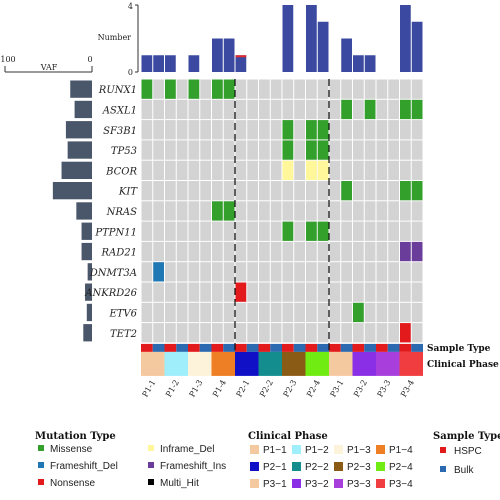 The width and height of the screenshot is (500, 500). What do you see at coordinates (187, 449) in the screenshot?
I see `mutation-type-label: Inframe_Del` at bounding box center [187, 449].